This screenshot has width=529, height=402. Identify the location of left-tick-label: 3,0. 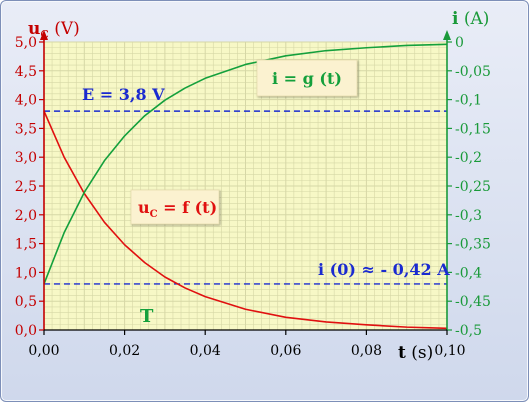
(26, 158).